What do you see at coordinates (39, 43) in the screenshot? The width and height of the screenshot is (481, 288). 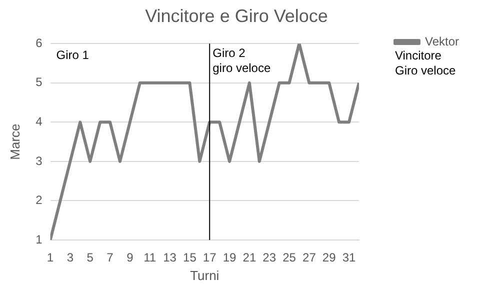 I see `y-tick-label: 6` at bounding box center [39, 43].